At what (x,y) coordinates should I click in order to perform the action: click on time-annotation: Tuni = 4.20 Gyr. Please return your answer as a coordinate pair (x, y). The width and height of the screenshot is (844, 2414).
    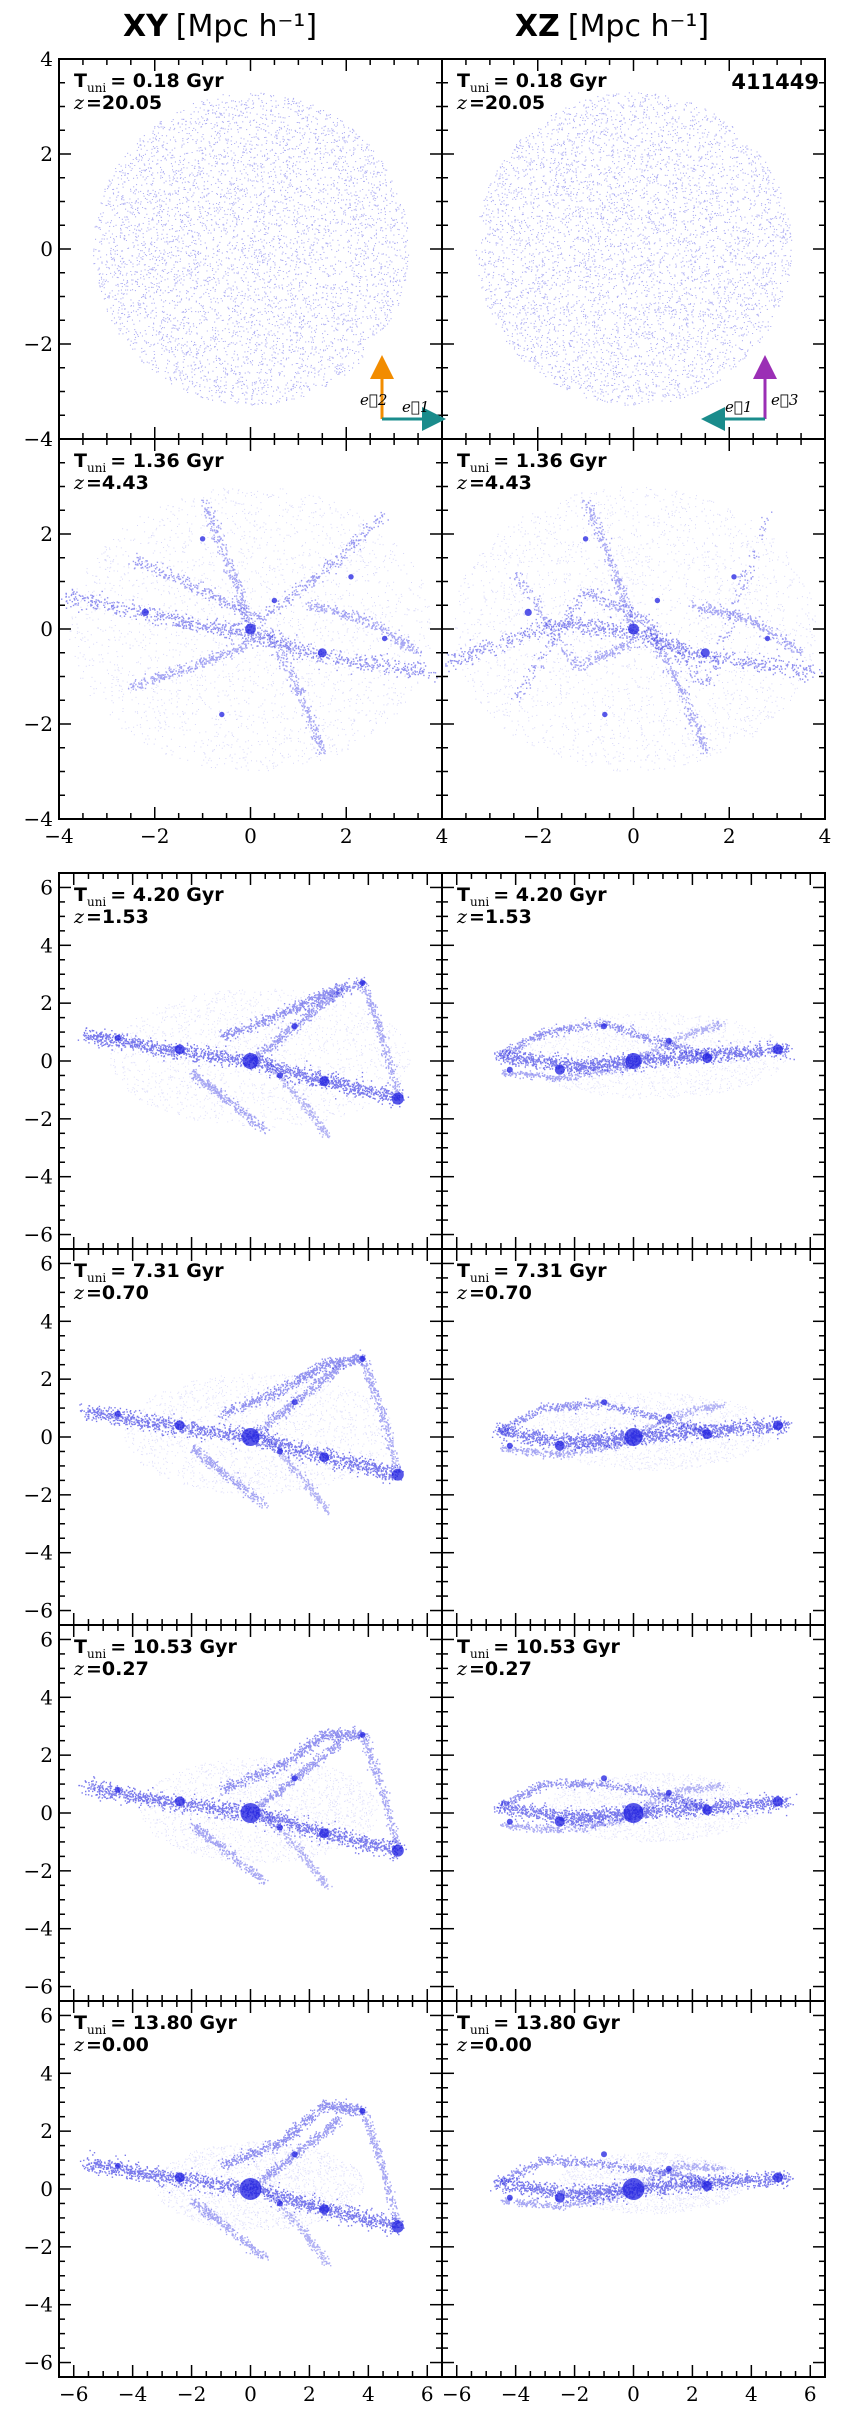
    Looking at the image, I should click on (149, 896).